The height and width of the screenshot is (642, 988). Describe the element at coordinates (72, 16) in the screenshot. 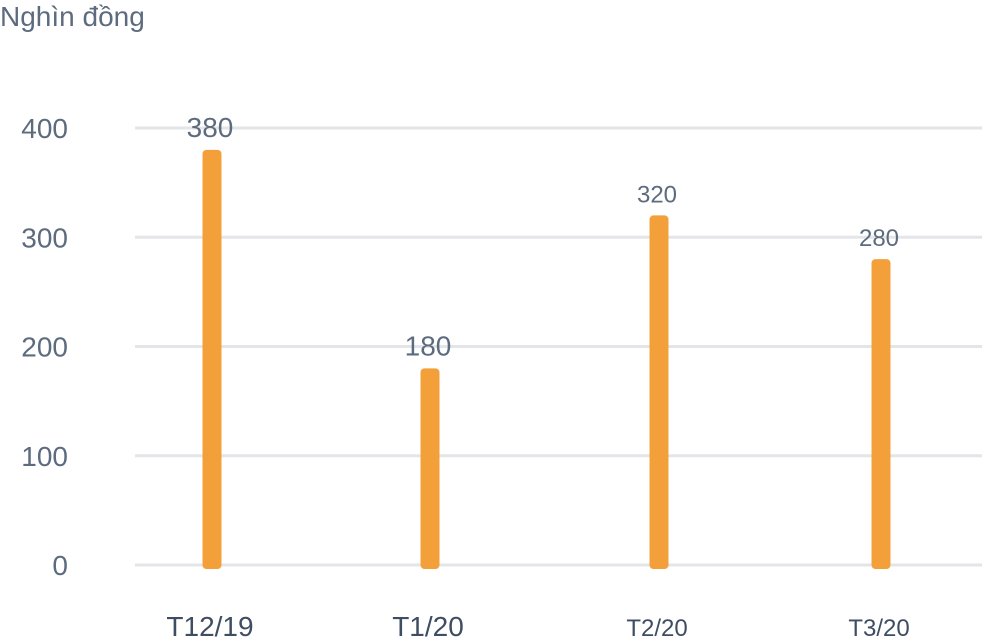

I see `y-axis-label: Nghìn đồng` at that location.